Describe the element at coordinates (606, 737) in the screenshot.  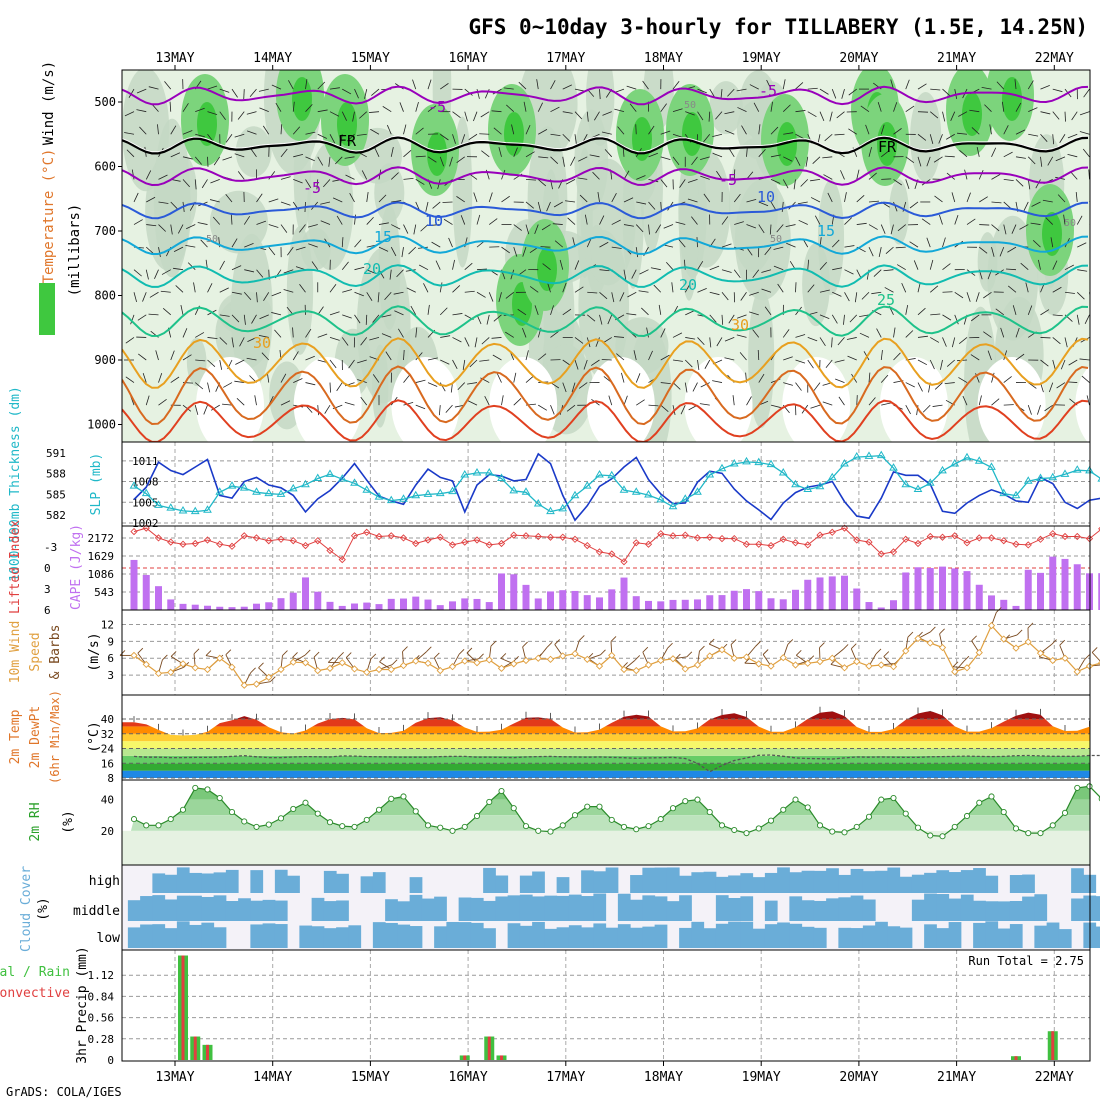
I see `temperature-band` at that location.